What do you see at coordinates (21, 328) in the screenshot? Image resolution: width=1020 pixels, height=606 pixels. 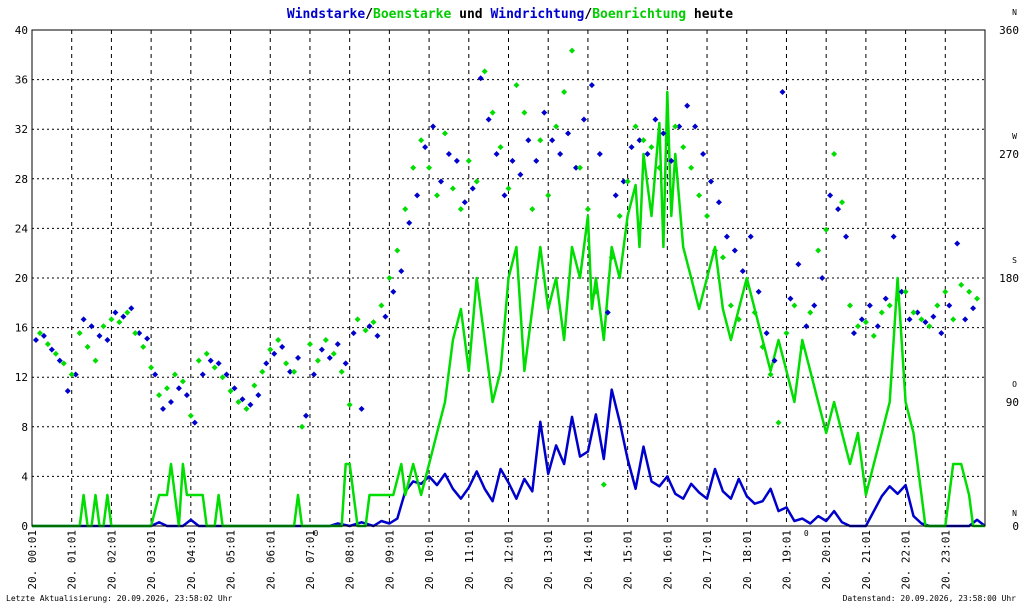 I see `left-tick-label: 16` at bounding box center [21, 328].